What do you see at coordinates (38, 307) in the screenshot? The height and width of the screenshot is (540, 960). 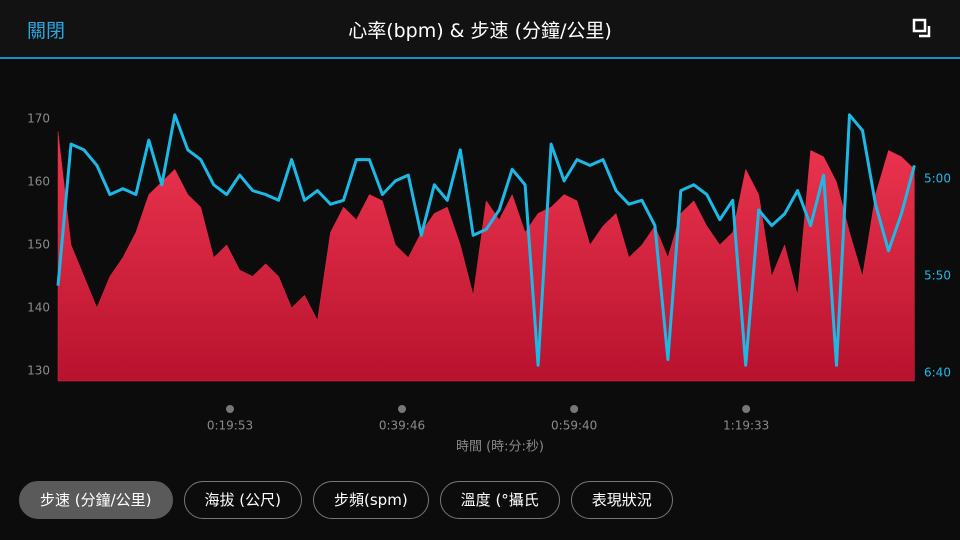 I see `y-tick-label: 140` at bounding box center [38, 307].